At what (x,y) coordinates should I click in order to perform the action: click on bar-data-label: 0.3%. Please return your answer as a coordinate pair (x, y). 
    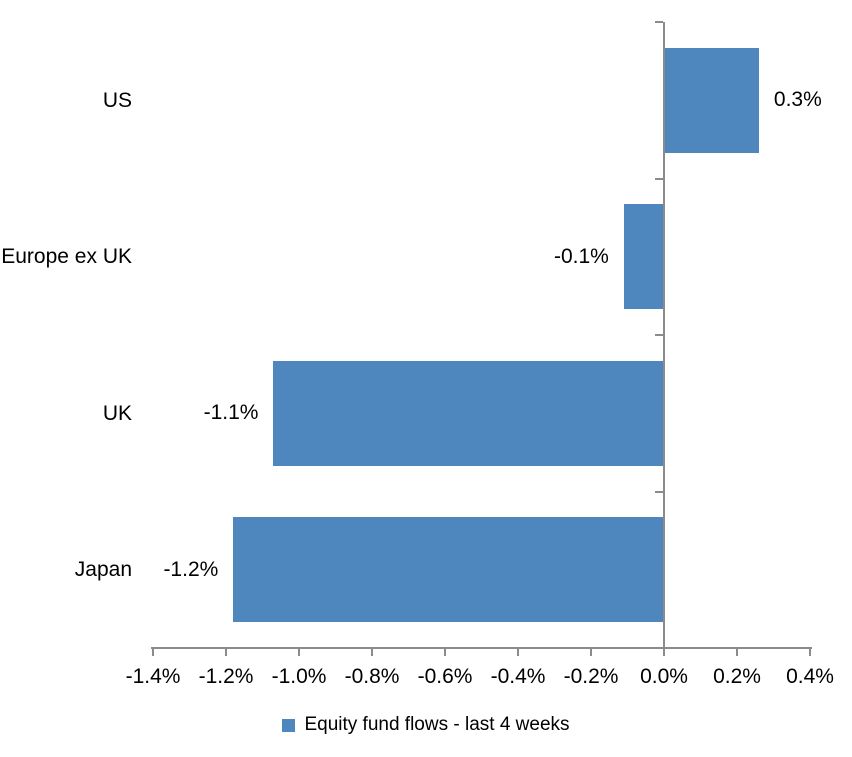
    Looking at the image, I should click on (797, 100).